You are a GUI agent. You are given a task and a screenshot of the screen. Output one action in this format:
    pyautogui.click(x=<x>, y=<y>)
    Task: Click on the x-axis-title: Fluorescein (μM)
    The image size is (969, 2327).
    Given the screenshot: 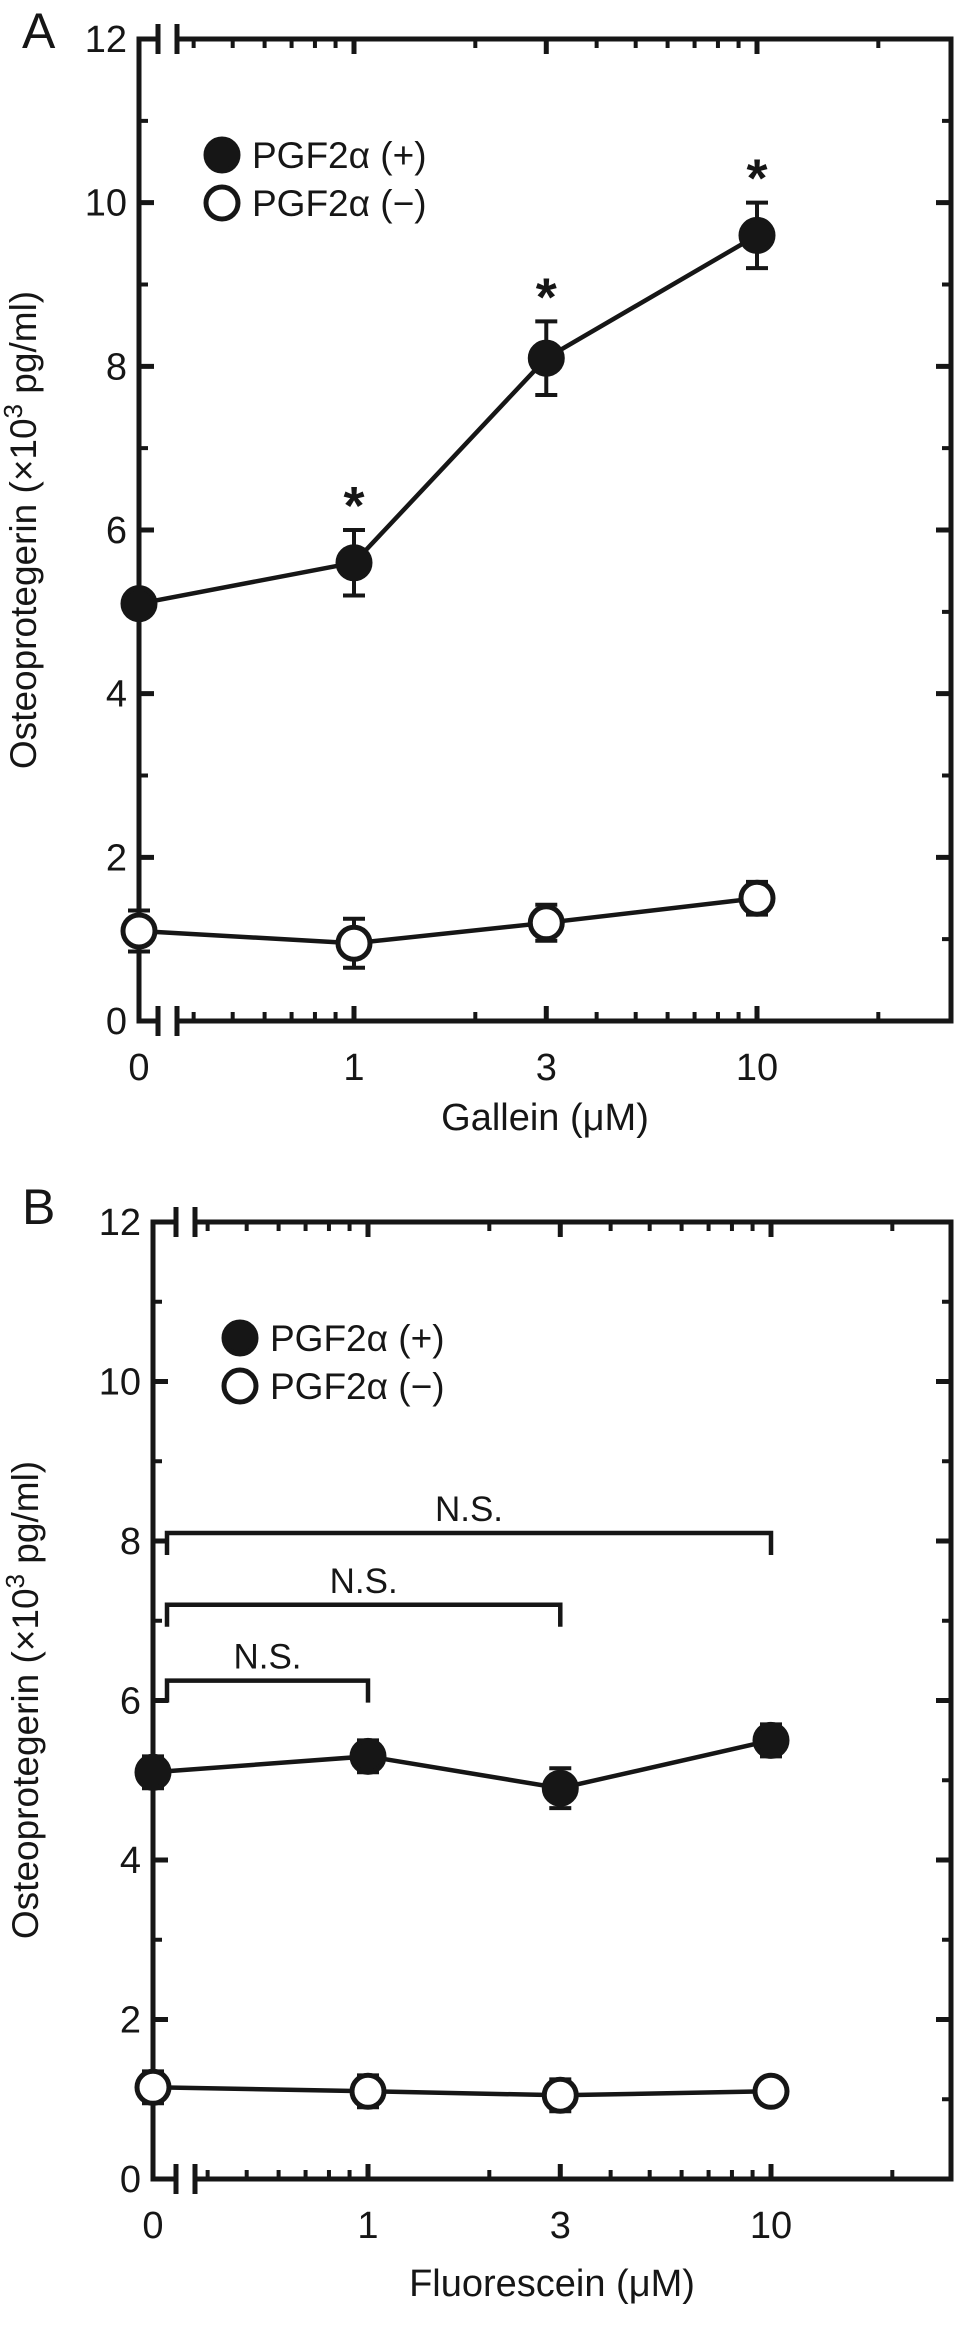 What is the action you would take?
    pyautogui.click(x=552, y=2284)
    